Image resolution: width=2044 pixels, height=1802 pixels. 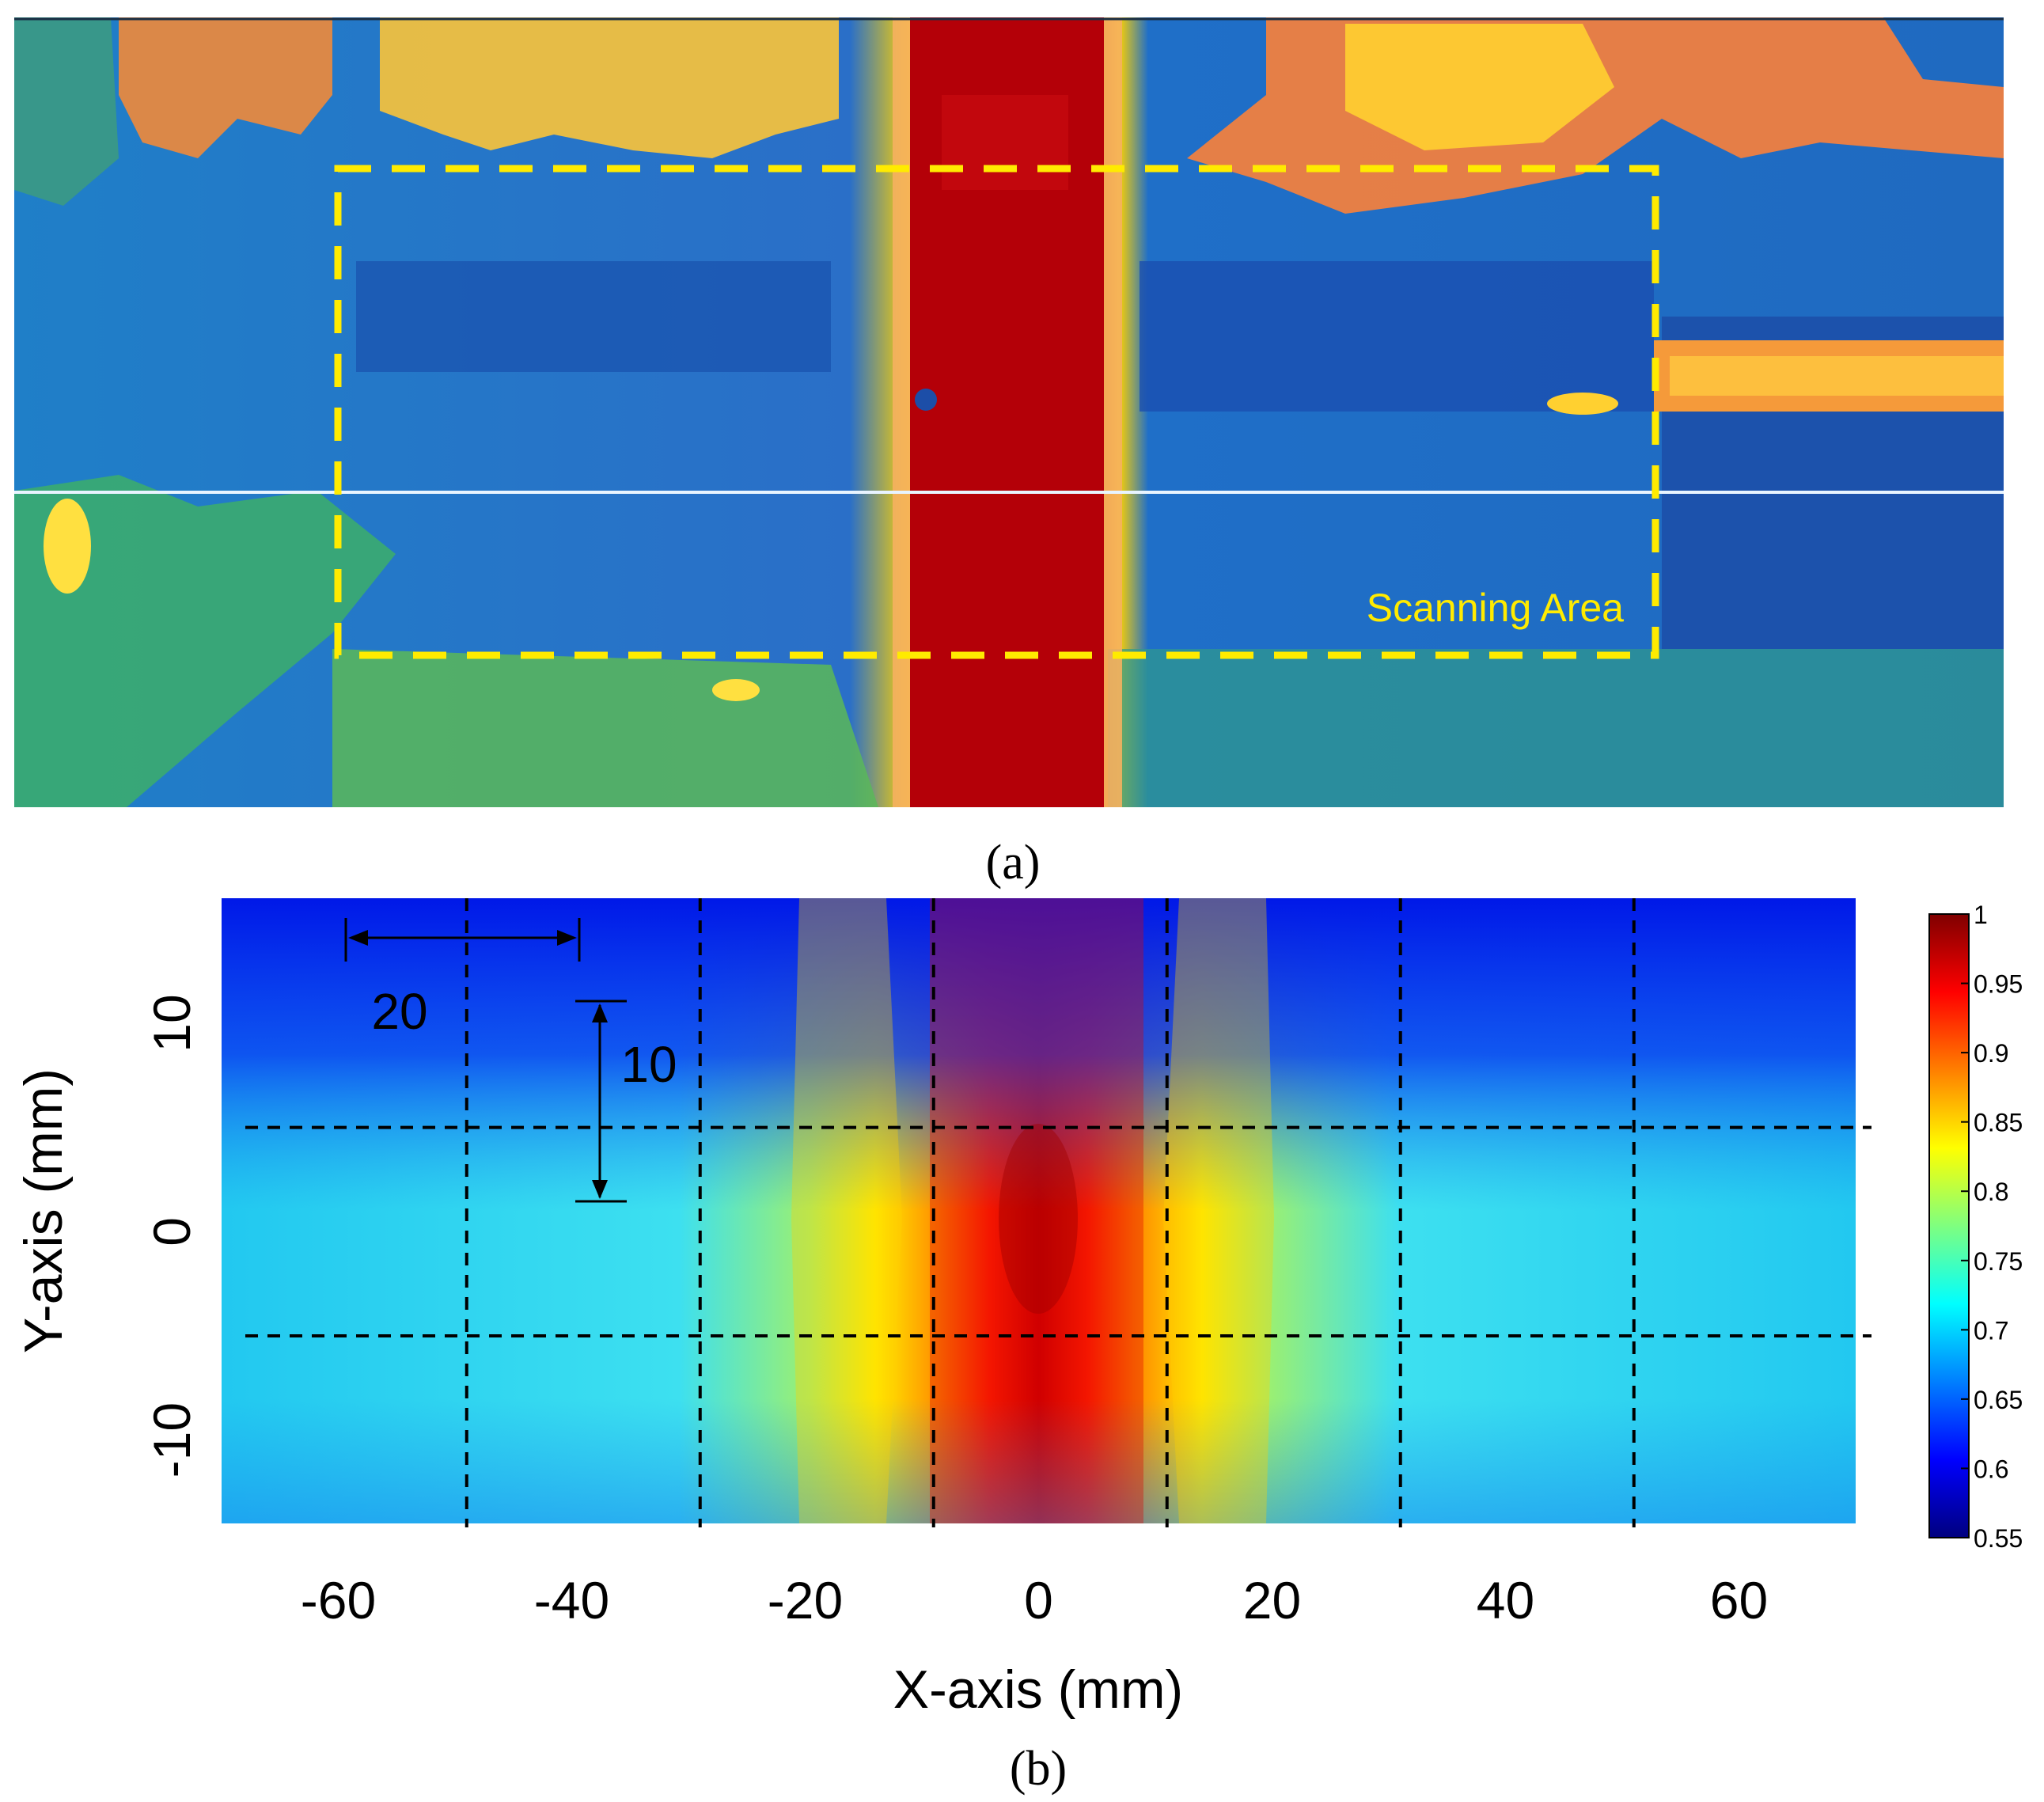 What do you see at coordinates (600, 1189) in the screenshot?
I see `arrow-down-icon` at bounding box center [600, 1189].